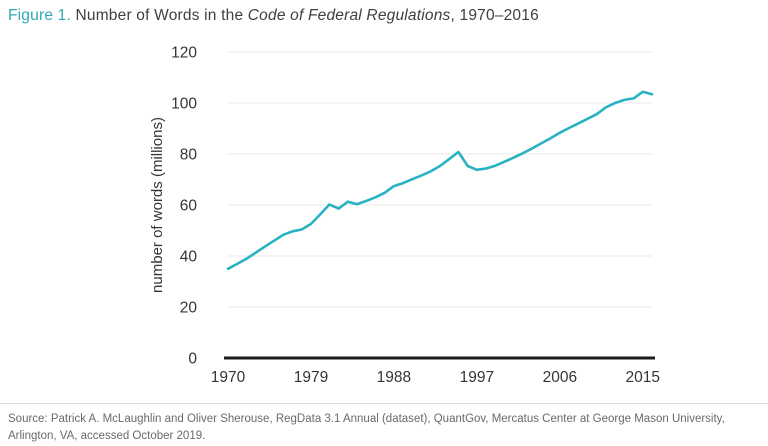  Describe the element at coordinates (560, 377) in the screenshot. I see `x-tick-label: 2006` at that location.